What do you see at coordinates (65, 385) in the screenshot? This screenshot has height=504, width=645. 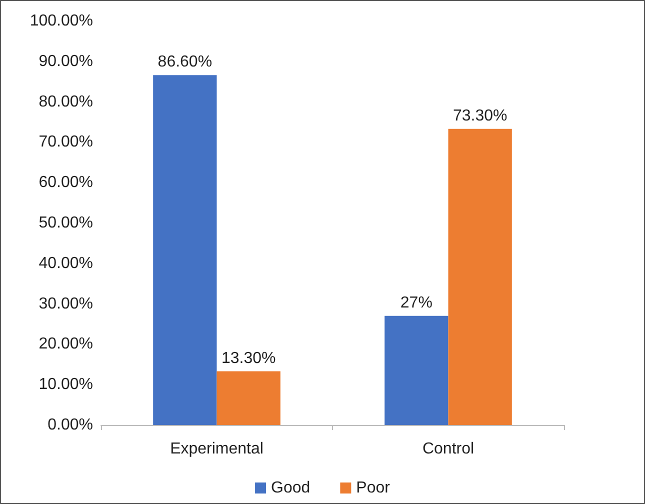 I see `y-tick-label: 10.00%` at bounding box center [65, 385].